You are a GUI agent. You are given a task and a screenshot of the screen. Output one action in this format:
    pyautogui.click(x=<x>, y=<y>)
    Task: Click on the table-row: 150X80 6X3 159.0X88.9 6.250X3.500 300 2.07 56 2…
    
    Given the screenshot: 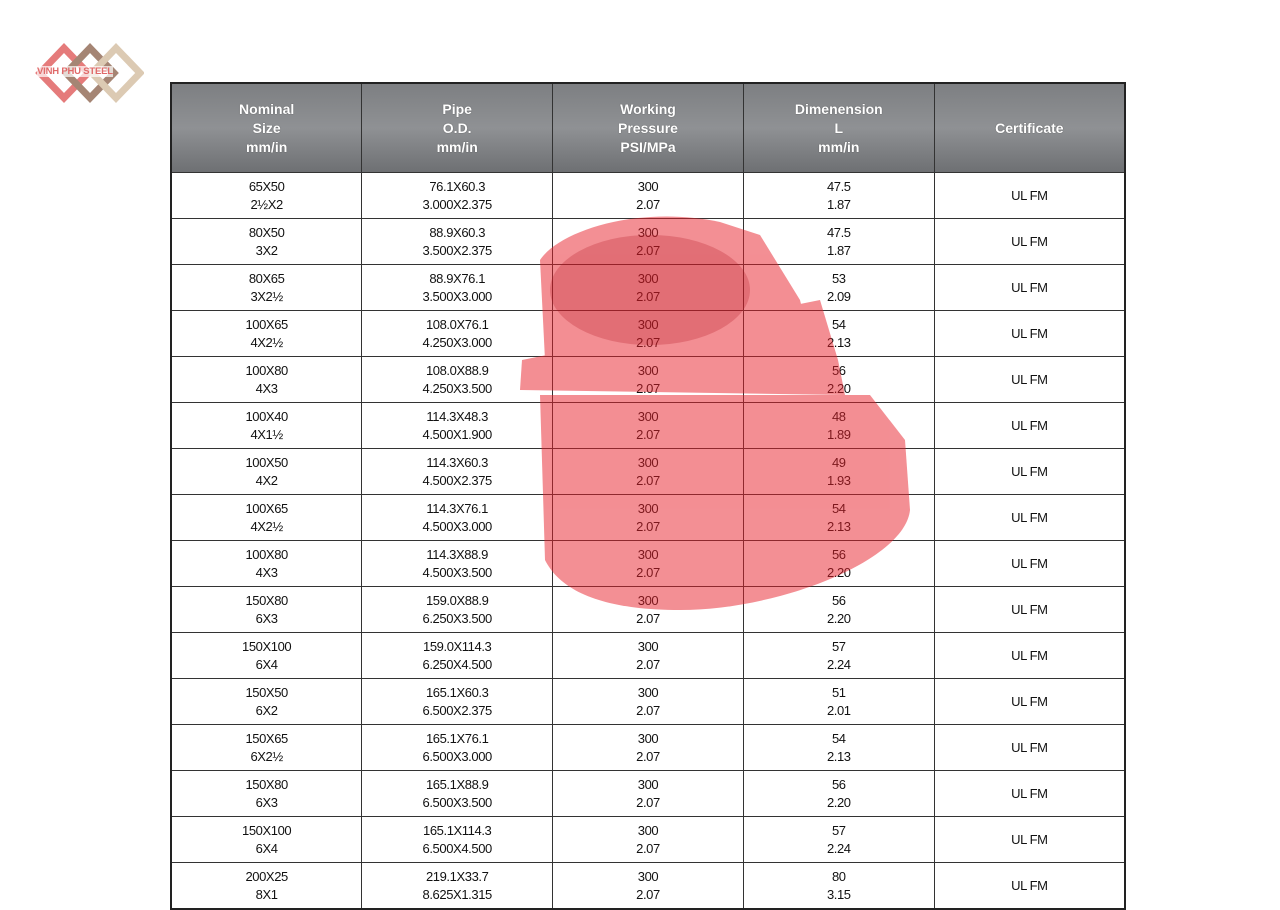 What is the action you would take?
    pyautogui.click(x=648, y=609)
    